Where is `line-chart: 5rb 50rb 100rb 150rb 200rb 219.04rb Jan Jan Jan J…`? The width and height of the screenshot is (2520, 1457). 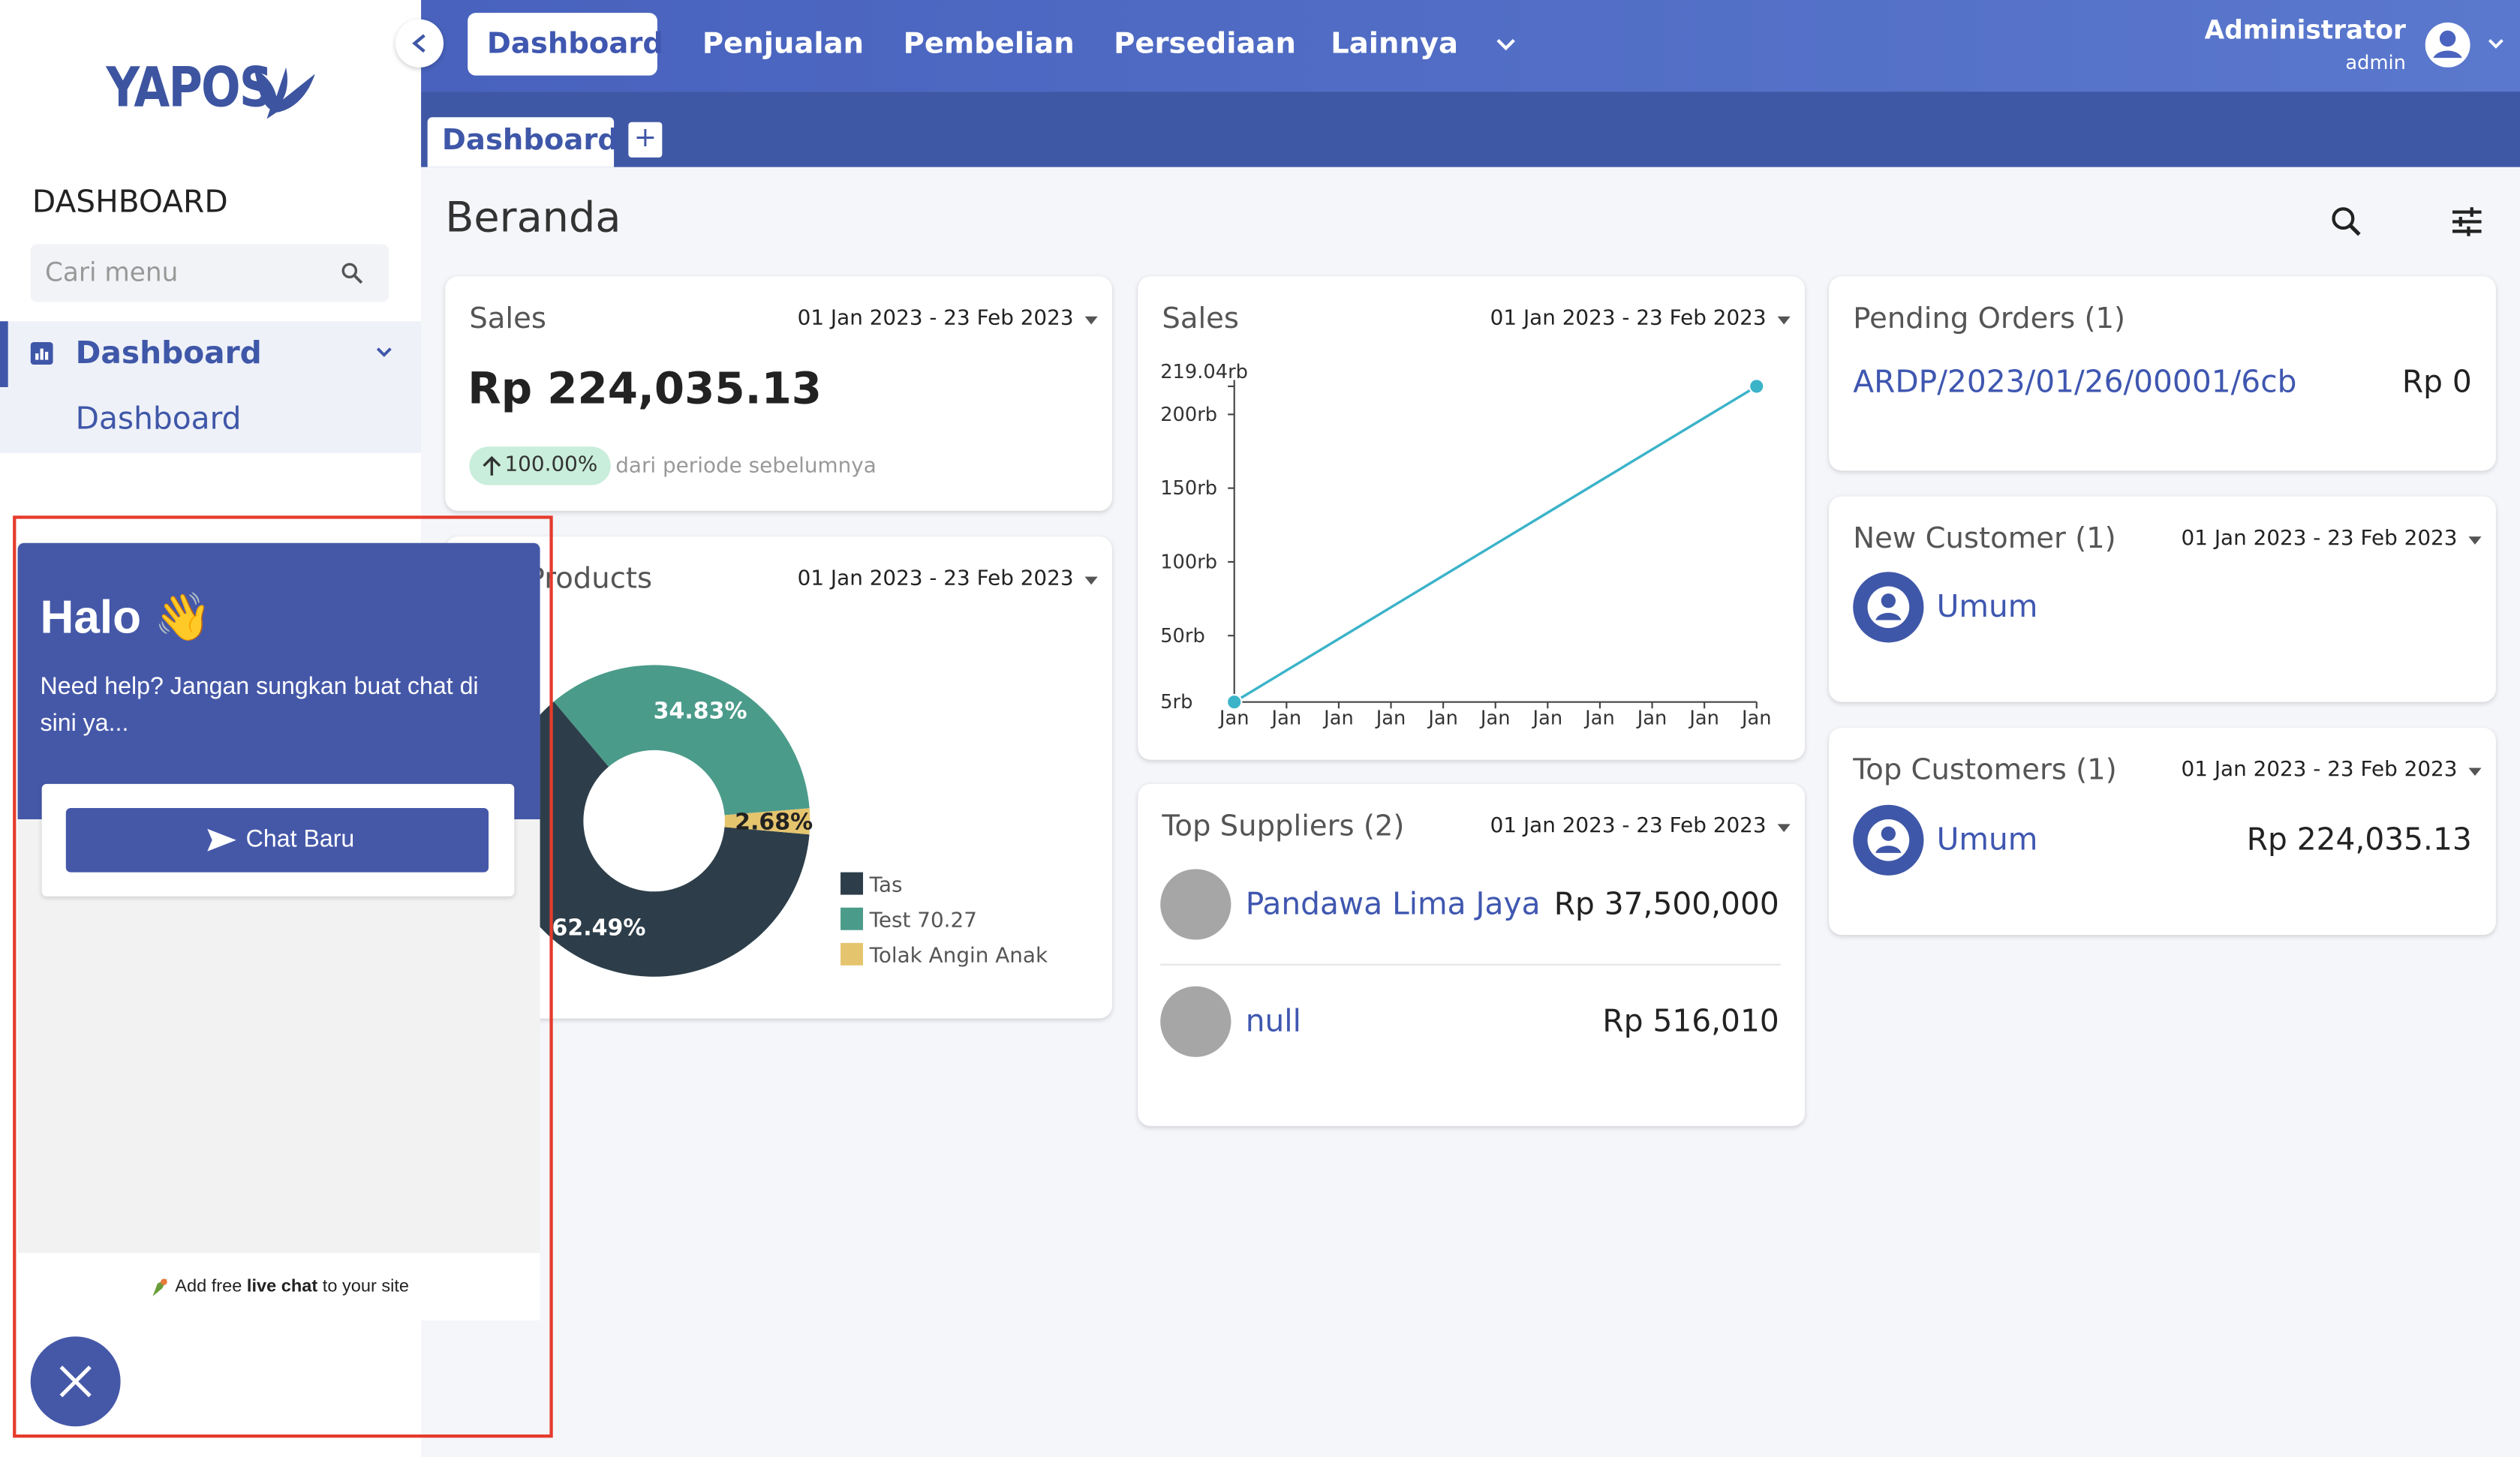 line-chart: 5rb 50rb 100rb 150rb 200rb 219.04rb Jan Jan Jan J… is located at coordinates (1465, 545).